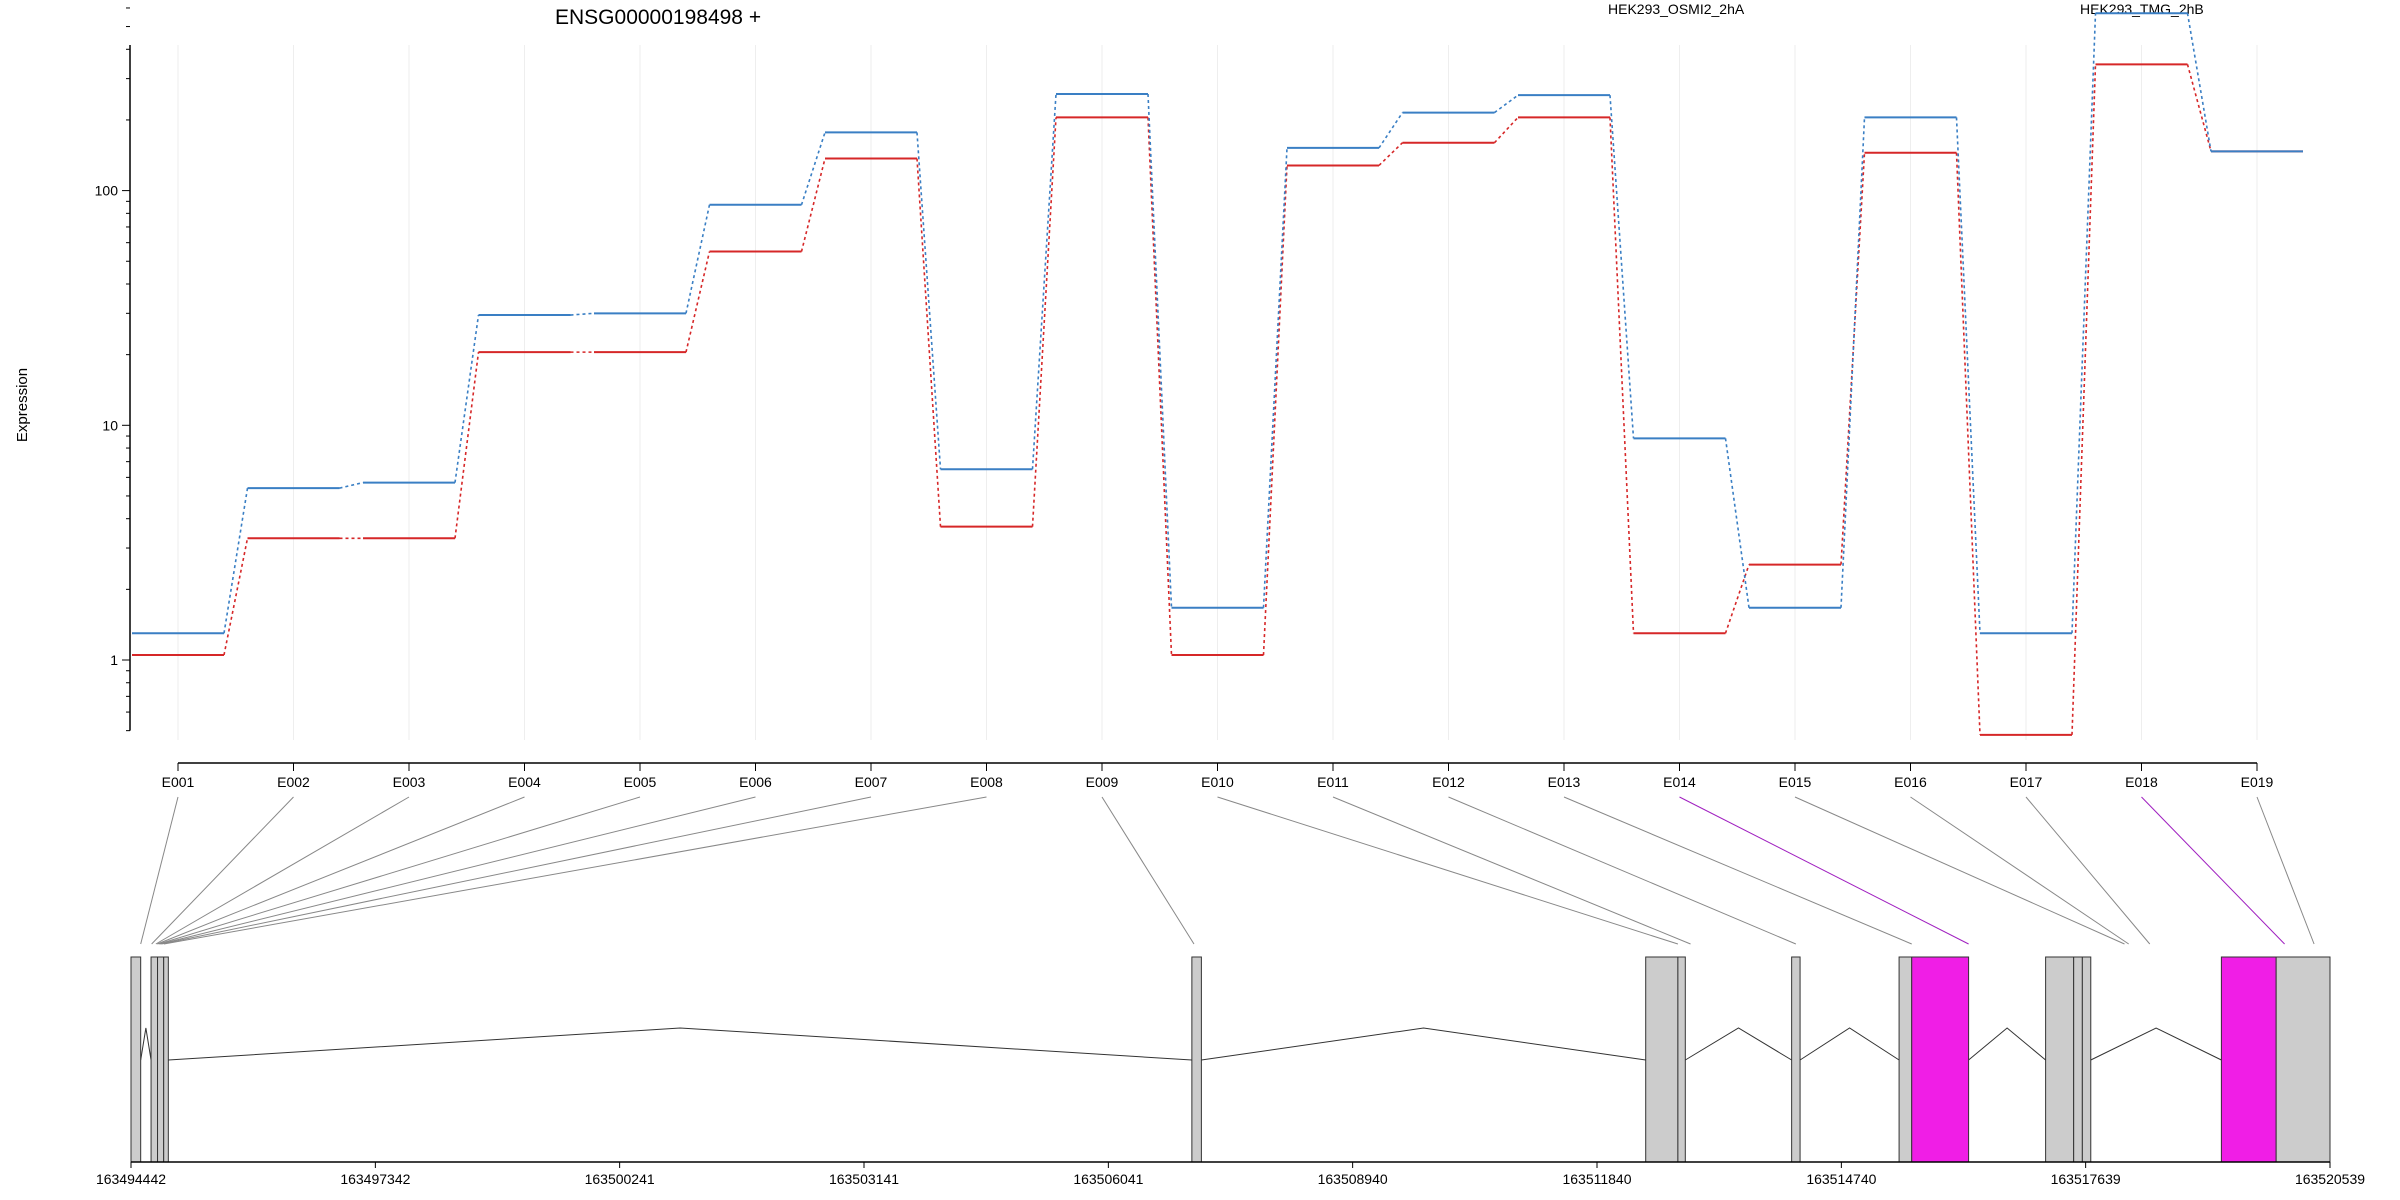 The image size is (2400, 1200). What do you see at coordinates (1108, 1179) in the screenshot?
I see `coordinate-tick-label: 163506041` at bounding box center [1108, 1179].